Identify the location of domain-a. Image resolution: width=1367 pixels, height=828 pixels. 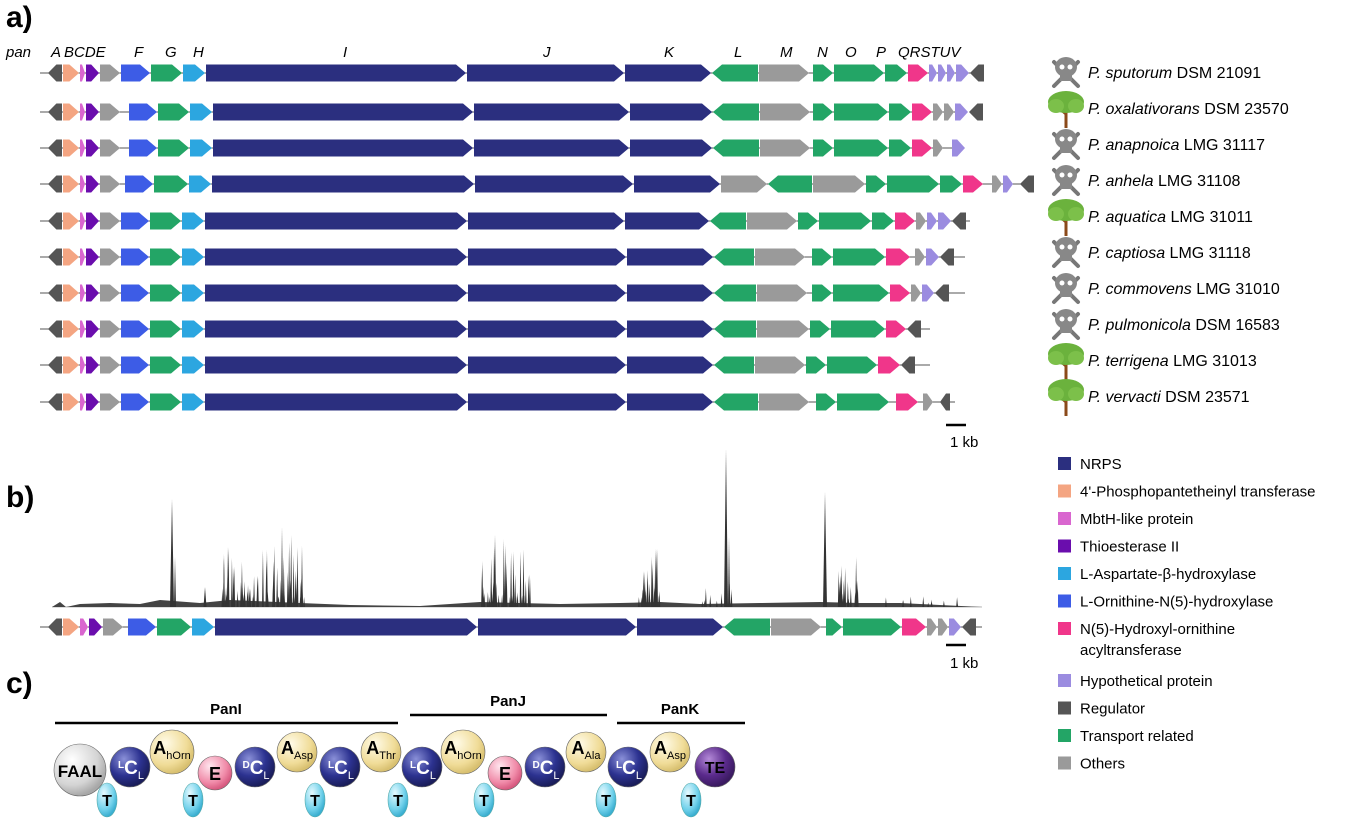
(586, 752).